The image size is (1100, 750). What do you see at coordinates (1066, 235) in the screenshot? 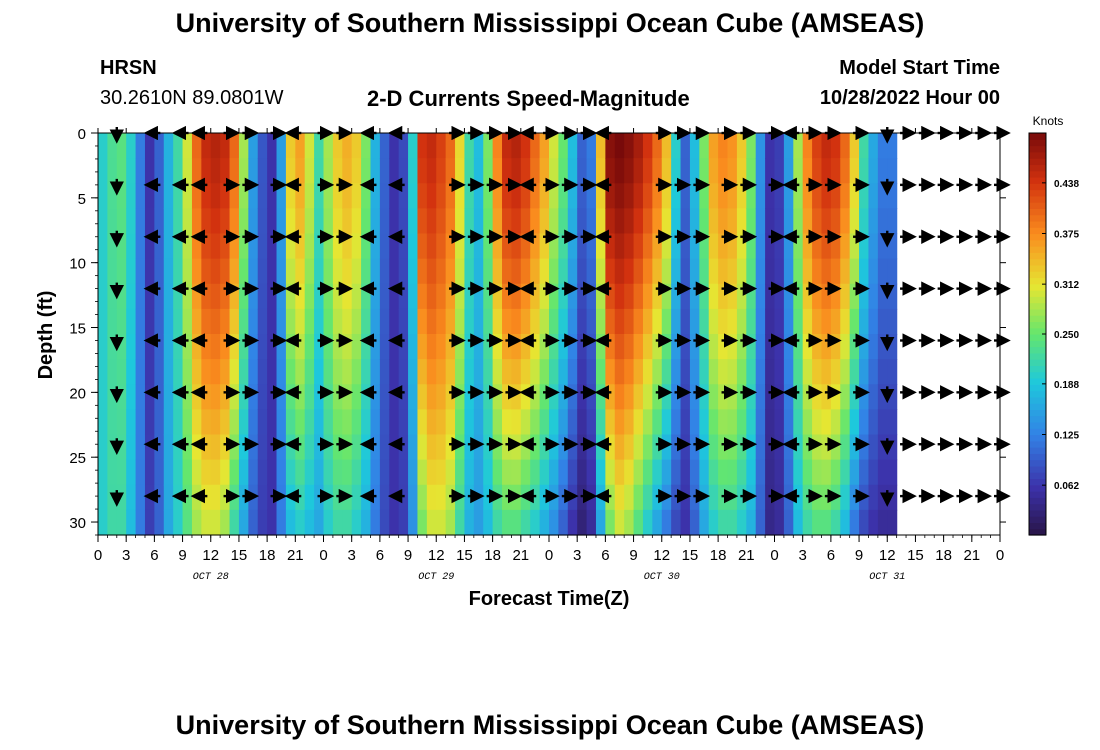
I see `colorbar-tick-label: 0.375` at bounding box center [1066, 235].